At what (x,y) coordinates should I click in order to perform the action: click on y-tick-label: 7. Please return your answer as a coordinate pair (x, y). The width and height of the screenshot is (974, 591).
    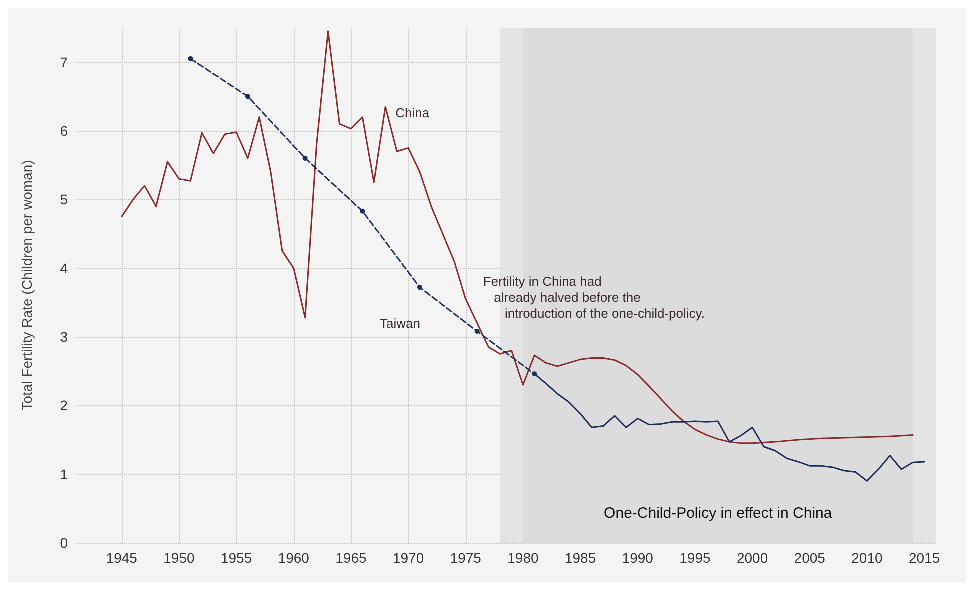
    Looking at the image, I should click on (64, 62).